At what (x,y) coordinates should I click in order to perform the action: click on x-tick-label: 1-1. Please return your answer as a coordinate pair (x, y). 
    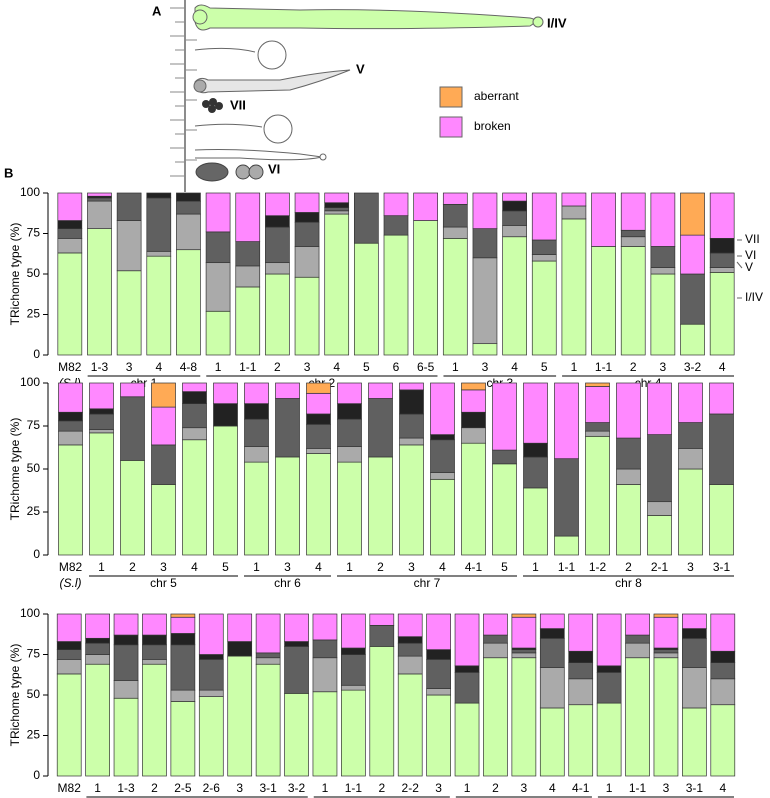
    Looking at the image, I should click on (354, 788).